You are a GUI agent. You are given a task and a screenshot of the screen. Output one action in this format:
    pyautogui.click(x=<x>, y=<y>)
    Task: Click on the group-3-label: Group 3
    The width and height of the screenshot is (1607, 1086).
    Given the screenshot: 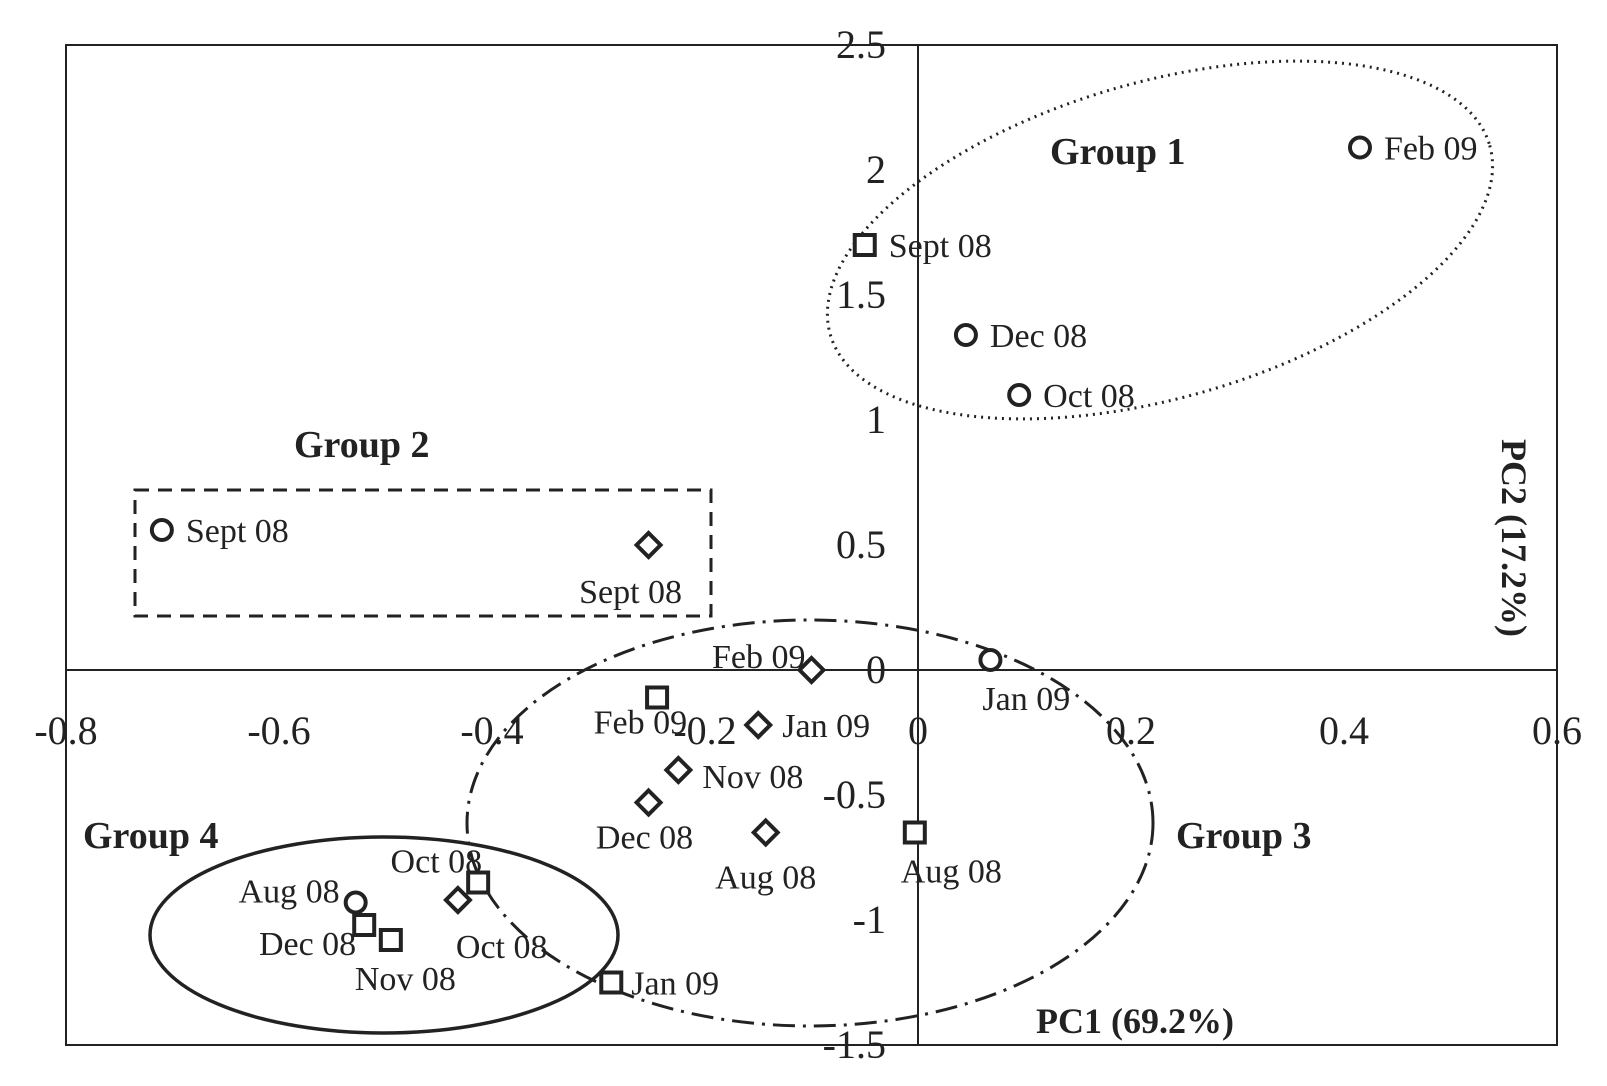 What is the action you would take?
    pyautogui.click(x=1244, y=836)
    